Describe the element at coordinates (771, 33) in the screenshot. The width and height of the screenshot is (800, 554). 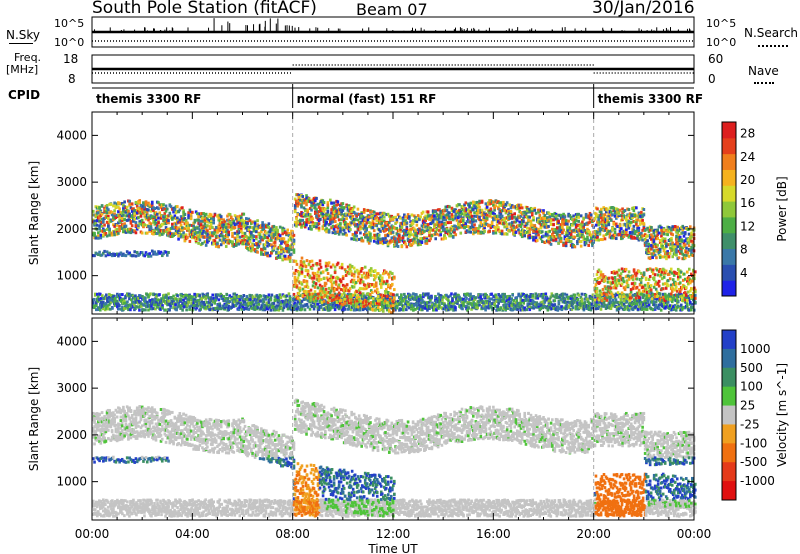
I see `nsearch-label: N.Search` at that location.